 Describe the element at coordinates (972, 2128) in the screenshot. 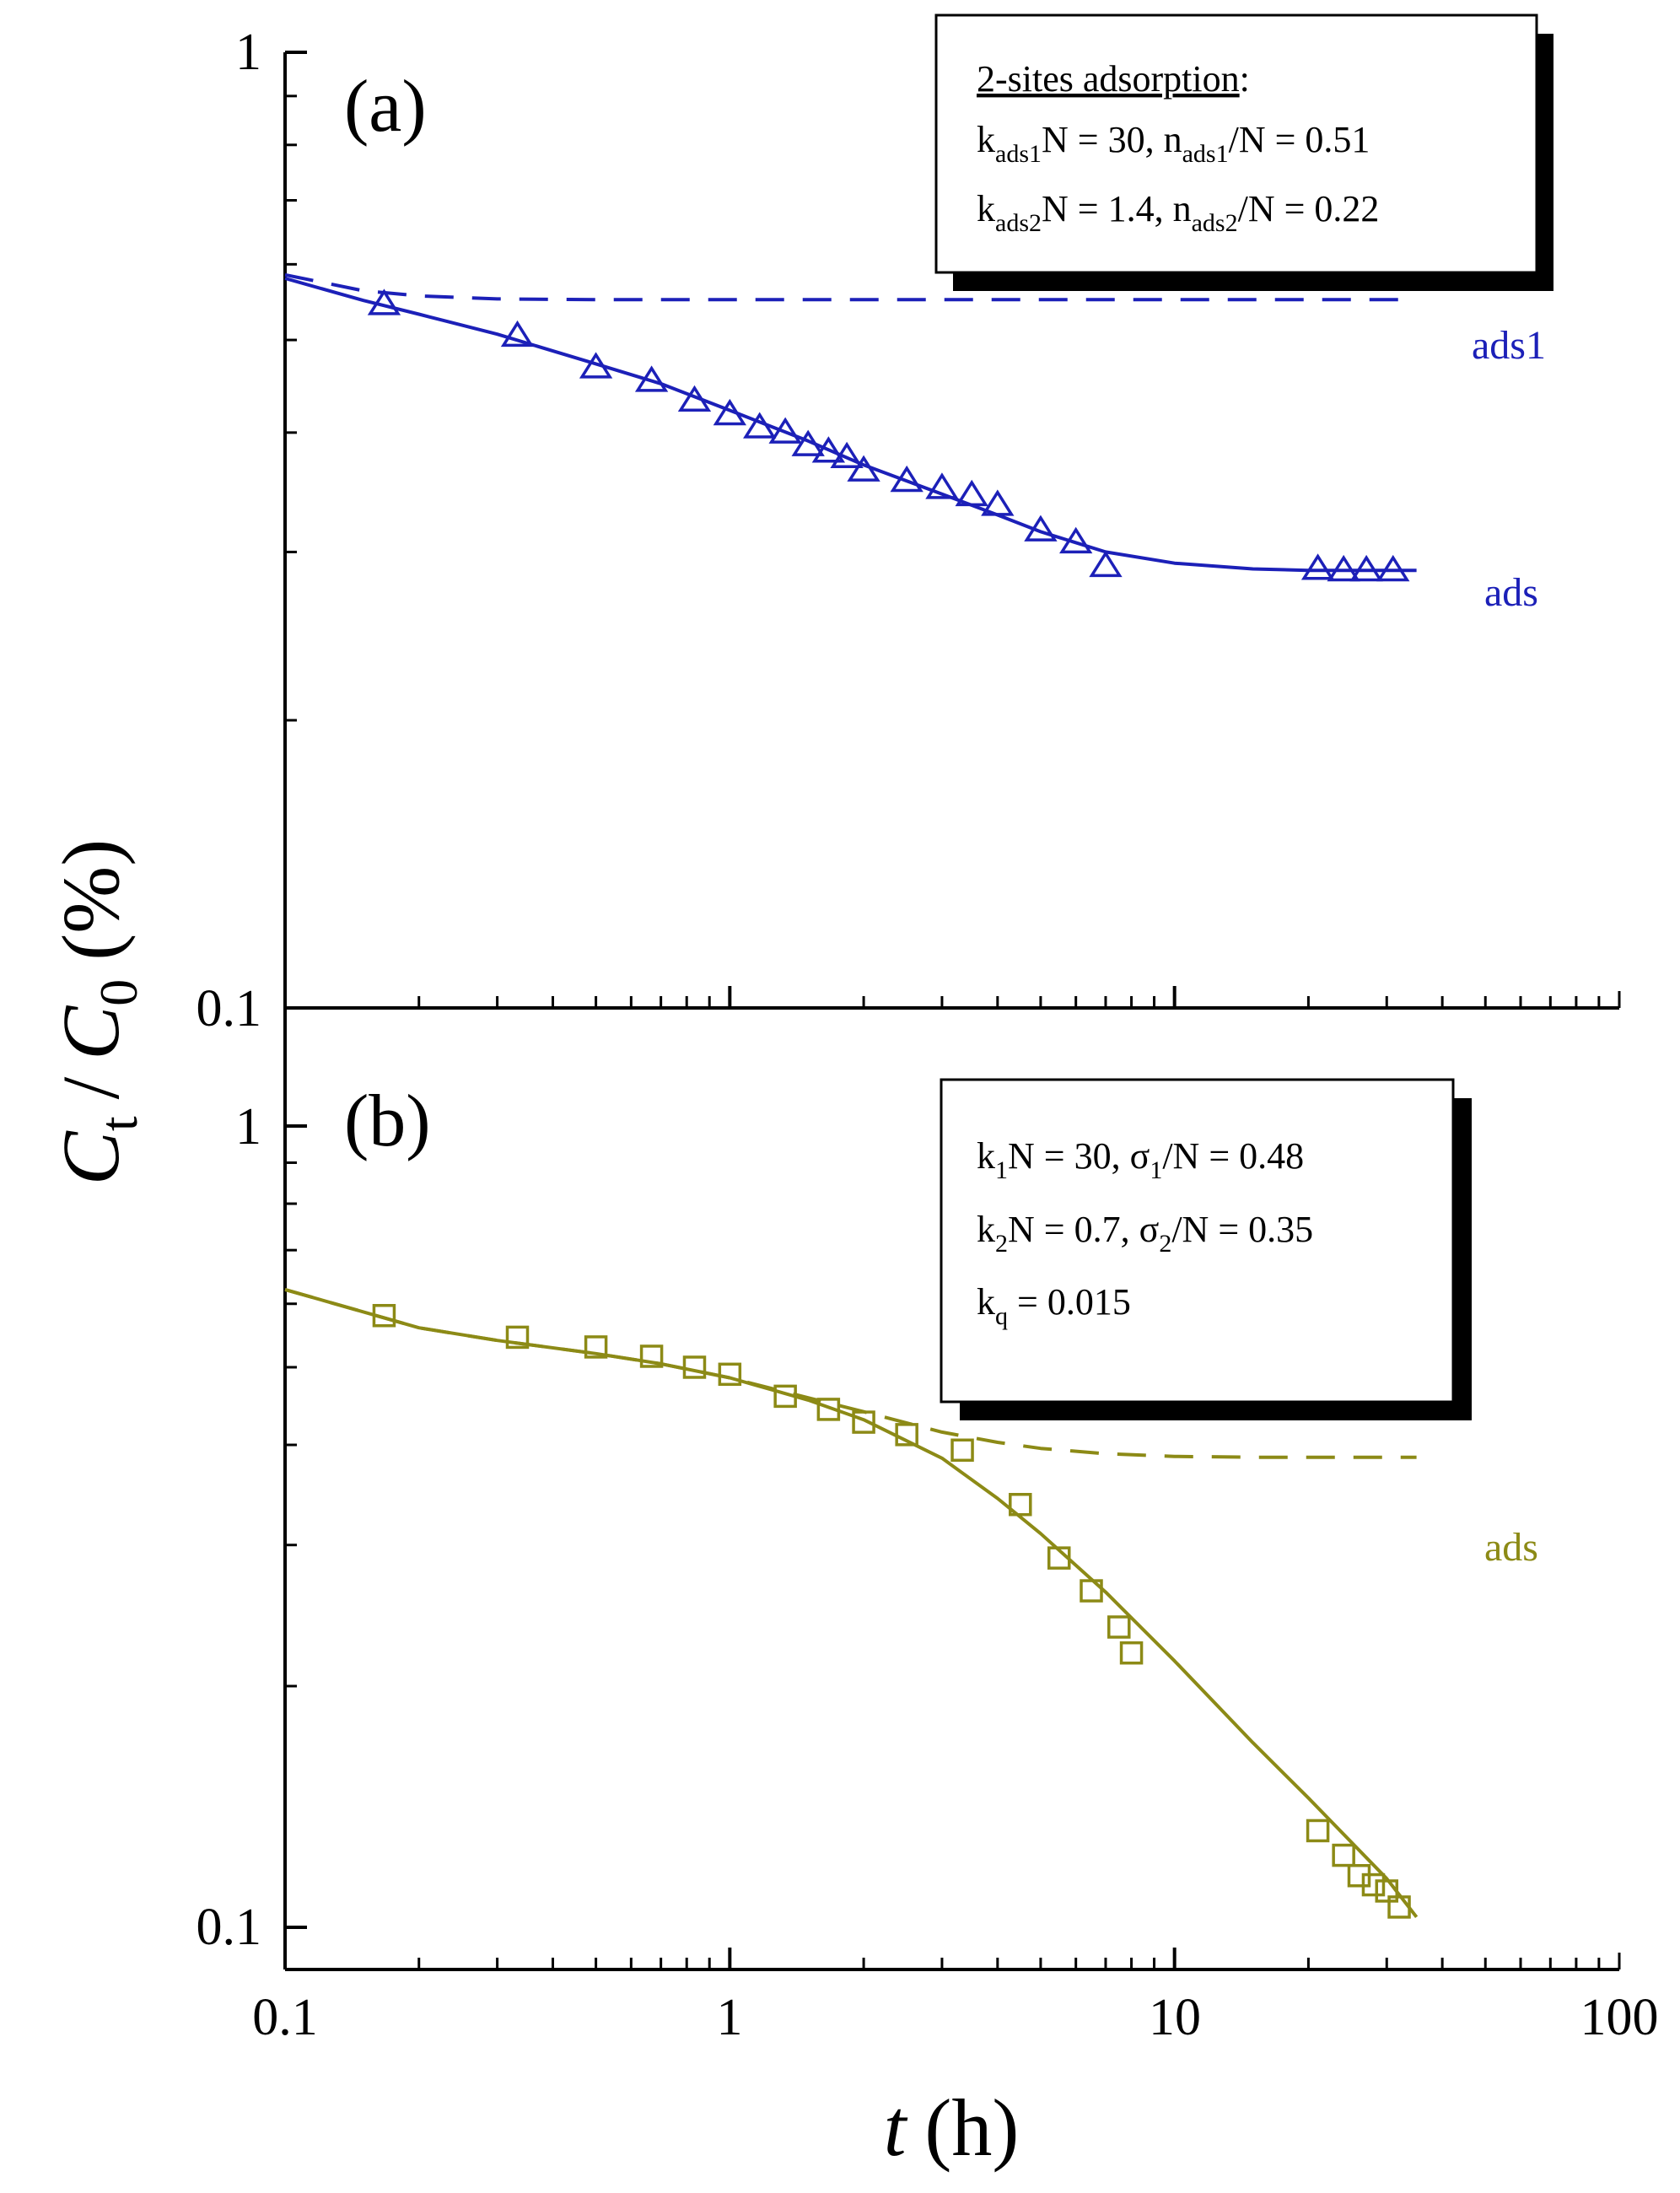

I see `x-axis-title-unit: (h)` at that location.